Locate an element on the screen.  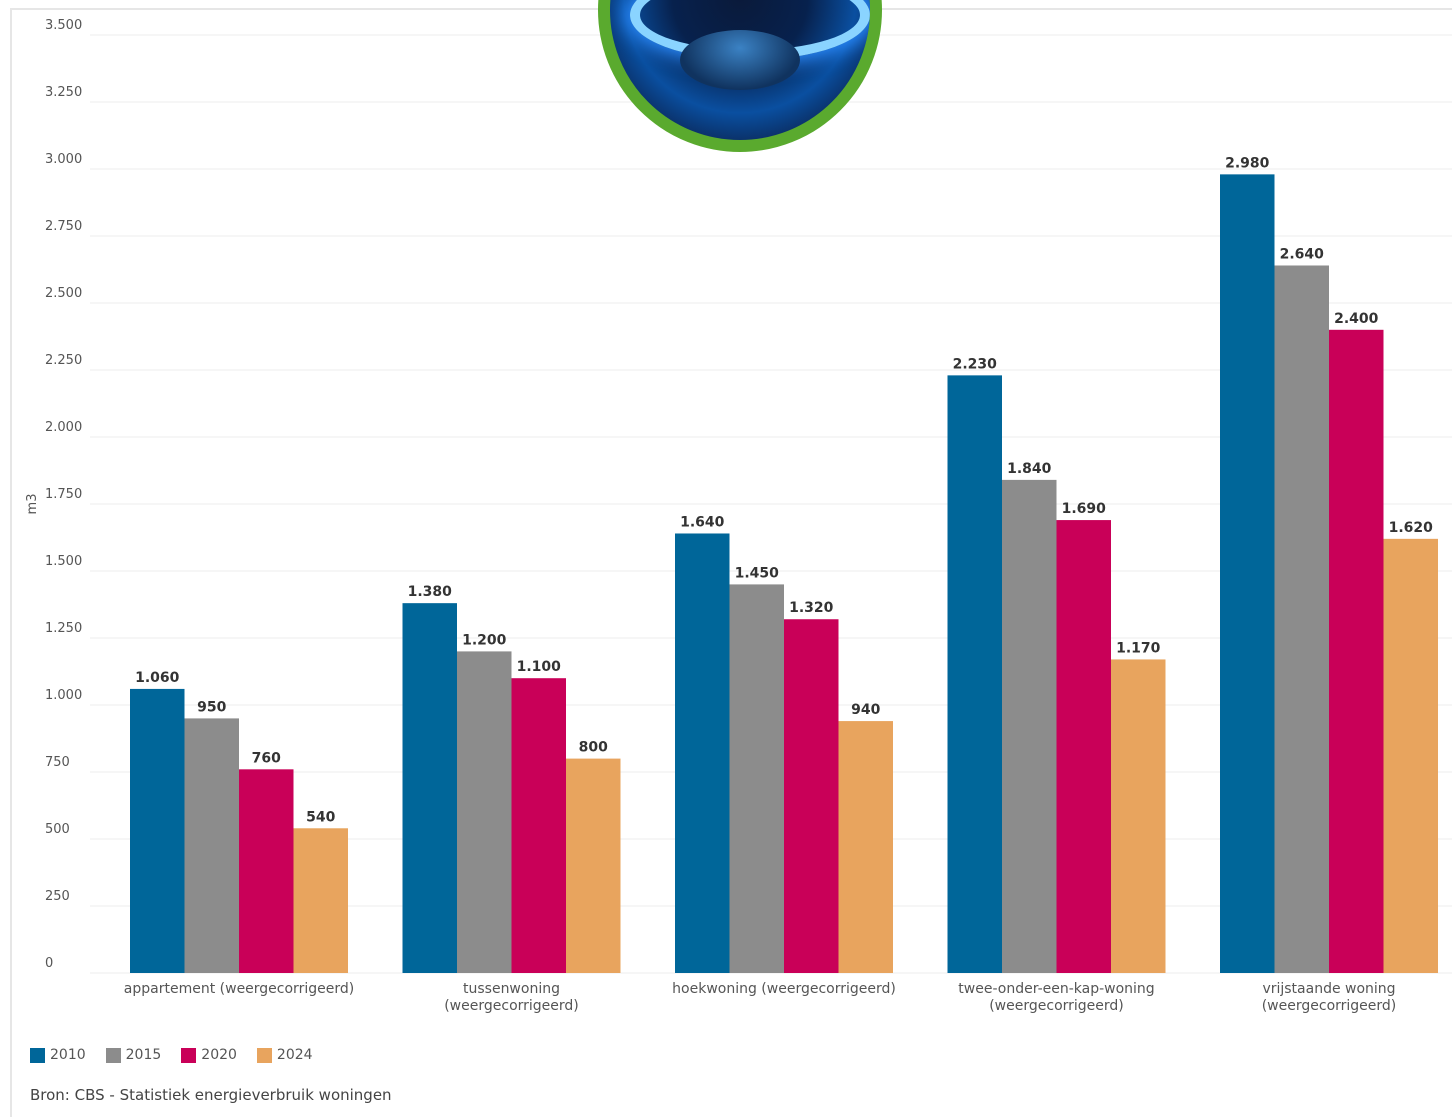
y-tick-label: 250 is located at coordinates (57, 896).